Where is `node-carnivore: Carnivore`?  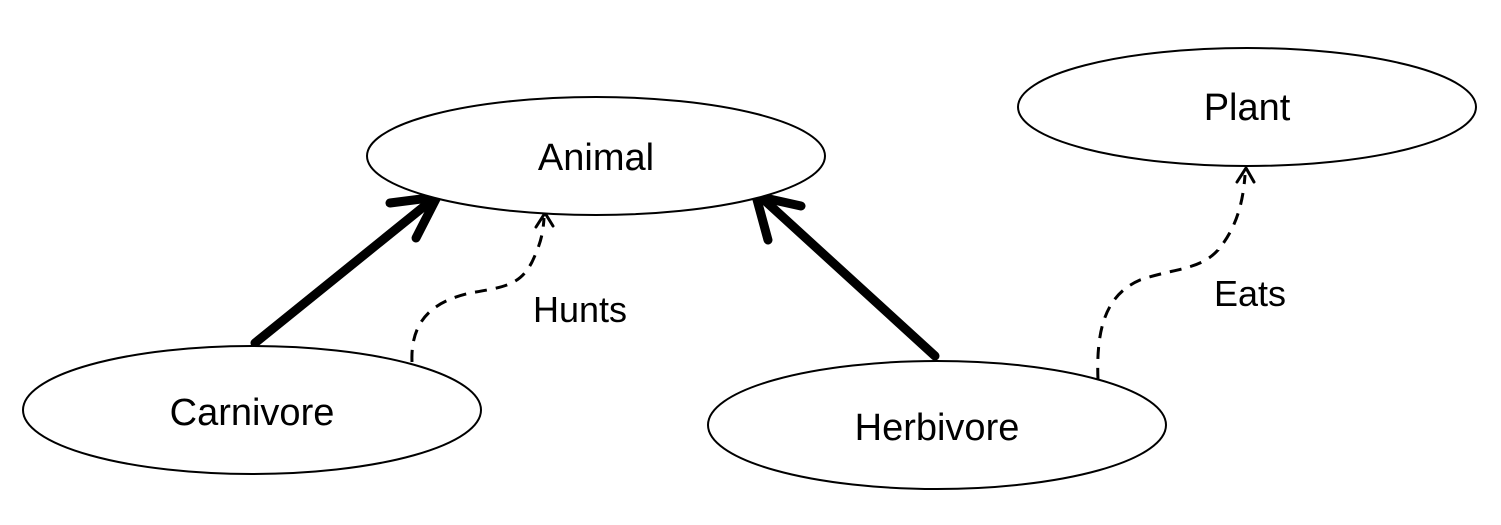 node-carnivore: Carnivore is located at coordinates (252, 410).